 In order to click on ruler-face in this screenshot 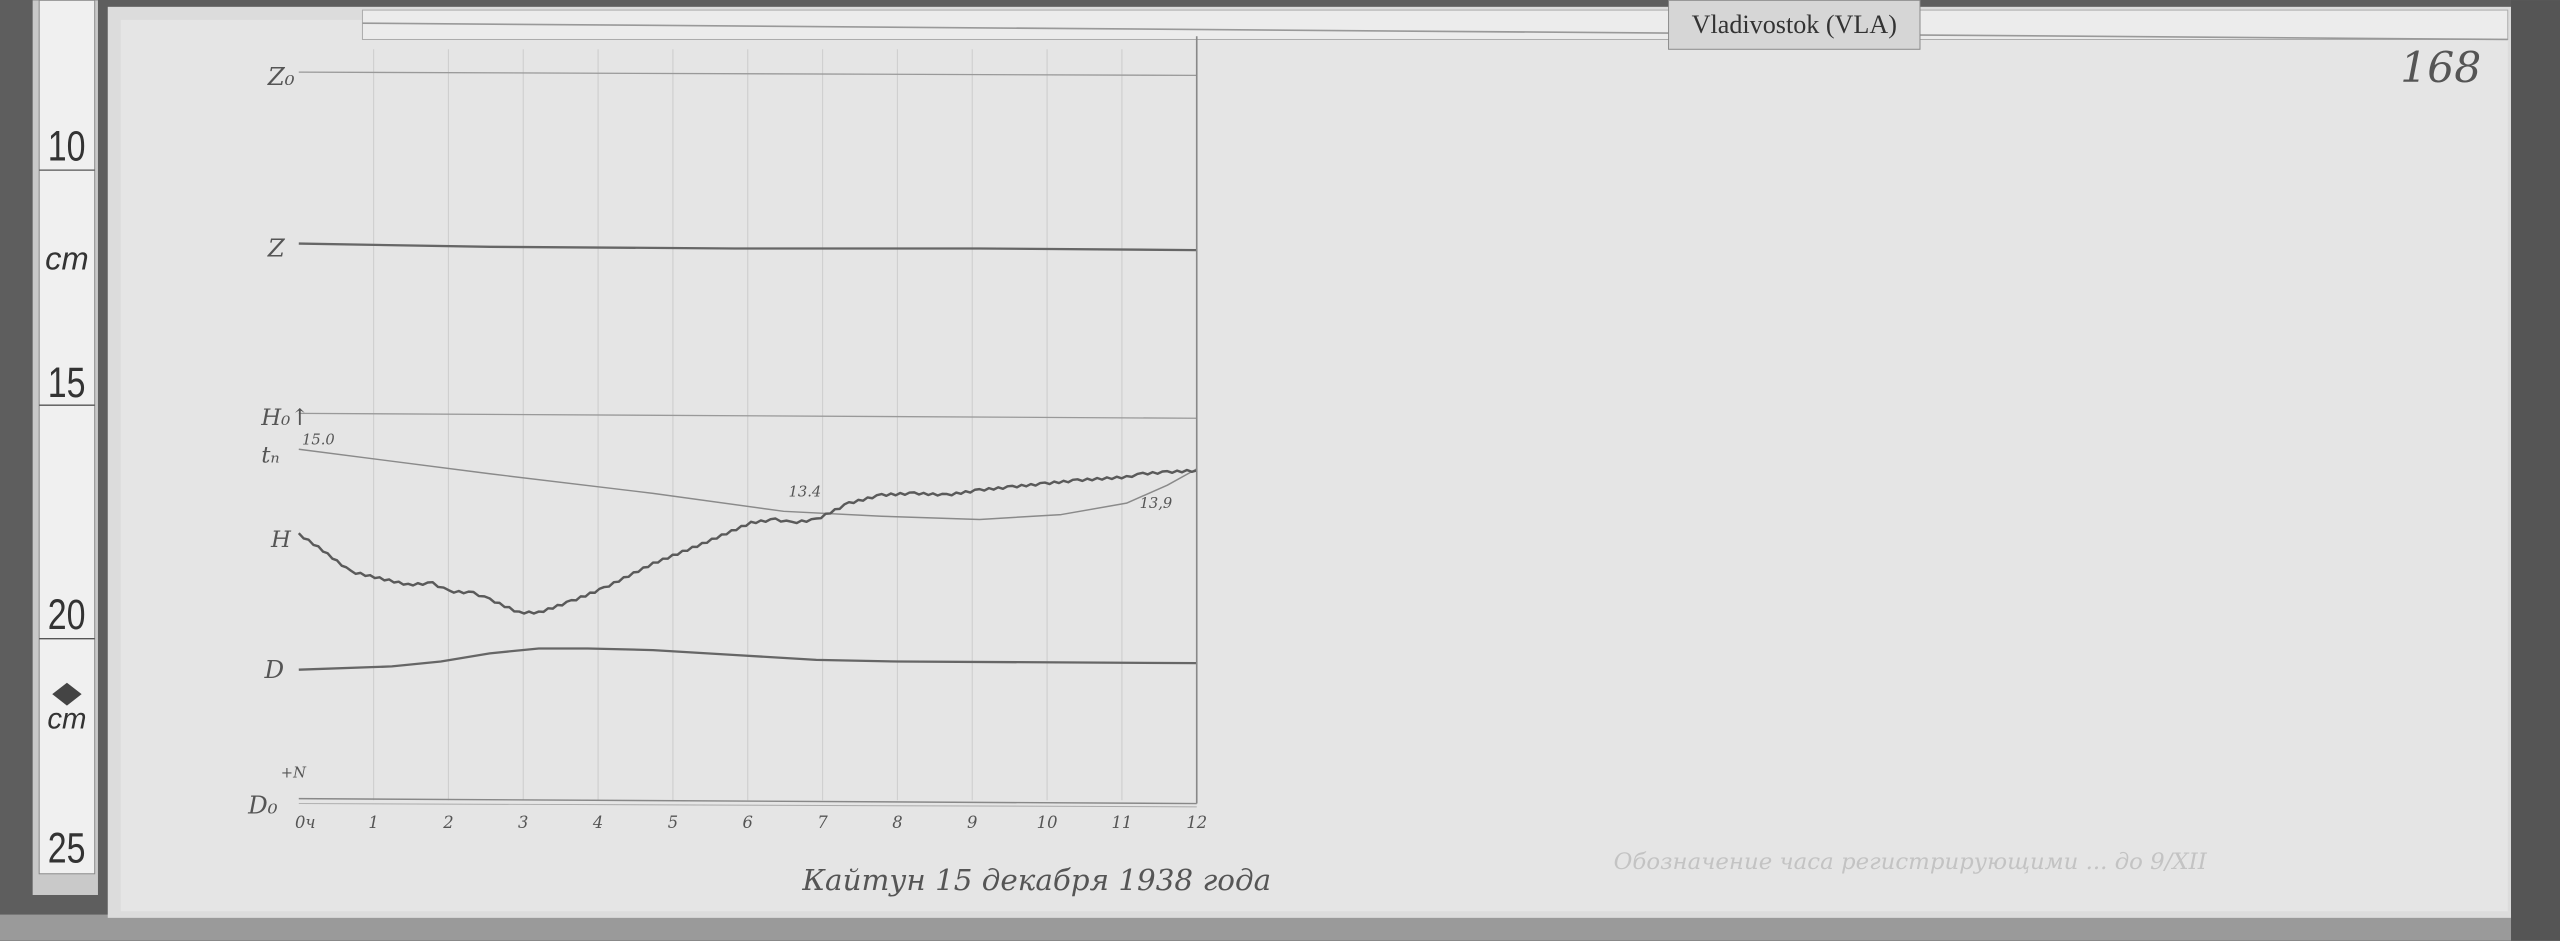, I will do `click(67, 437)`.